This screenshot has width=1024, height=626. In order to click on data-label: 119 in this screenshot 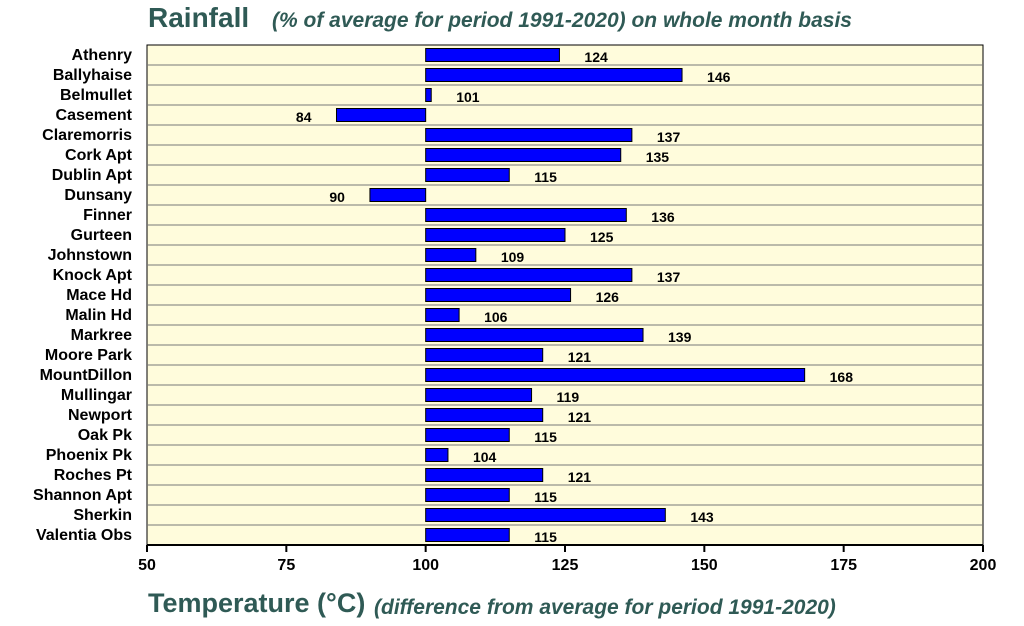, I will do `click(568, 397)`.